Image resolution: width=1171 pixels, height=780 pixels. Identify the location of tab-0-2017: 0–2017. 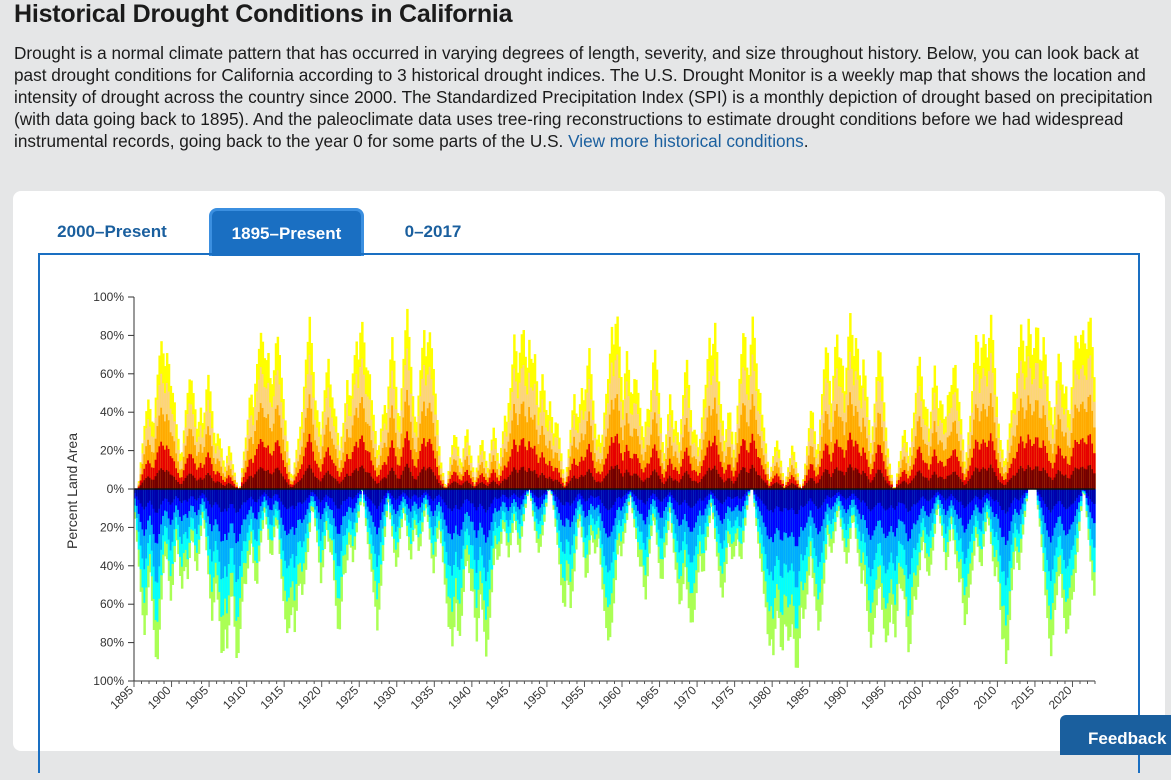
(433, 231).